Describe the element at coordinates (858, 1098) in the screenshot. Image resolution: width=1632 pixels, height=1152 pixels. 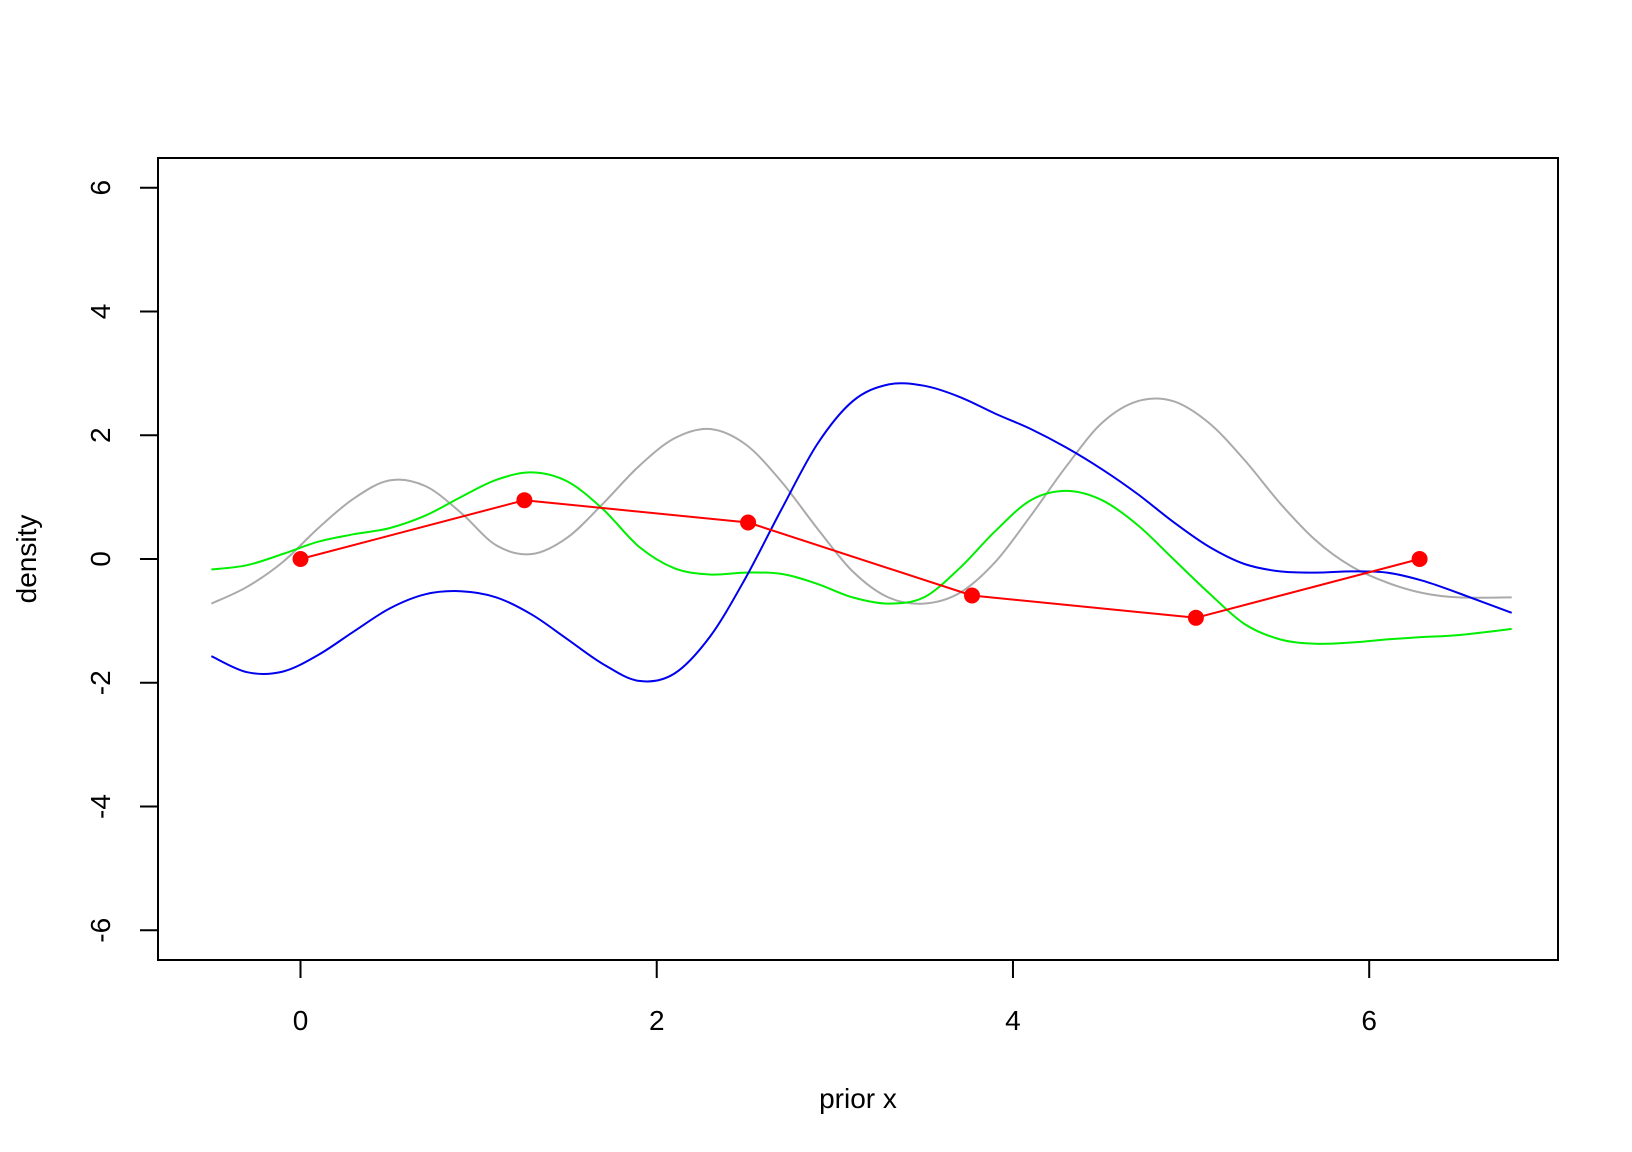
I see `x-axis-title: prior x` at that location.